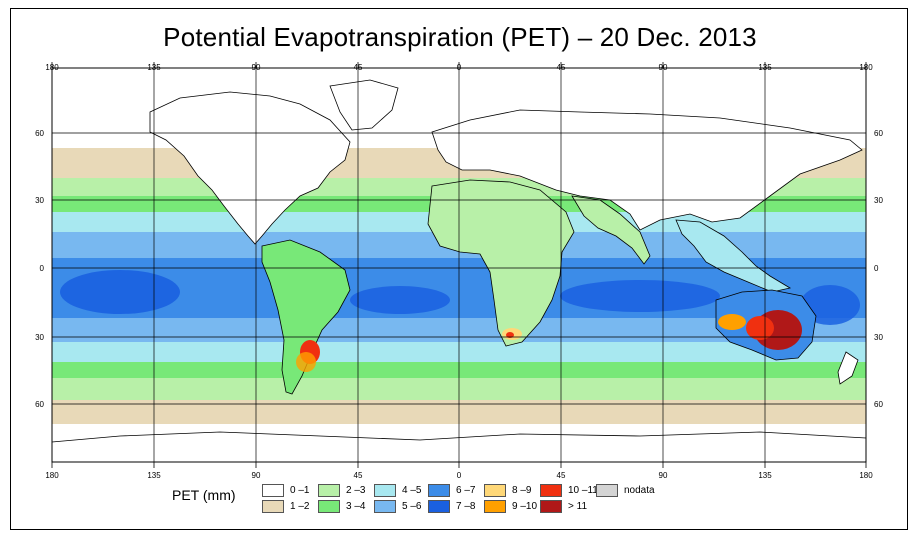  I want to click on lon-labels-bottom: 180 135 90 45 0 45 90 135 180, so click(459, 475).